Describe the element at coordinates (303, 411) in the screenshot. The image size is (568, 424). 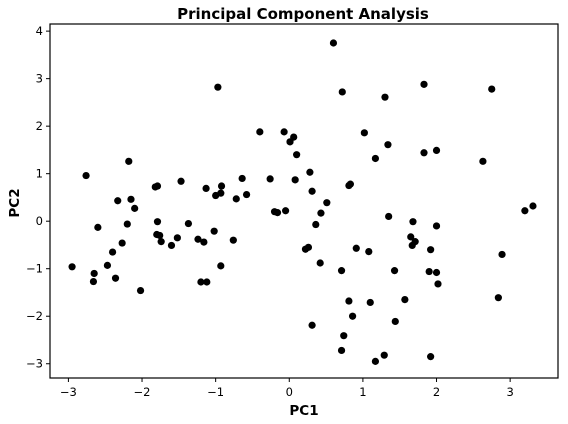
I see `x-axis-label: PC1` at that location.